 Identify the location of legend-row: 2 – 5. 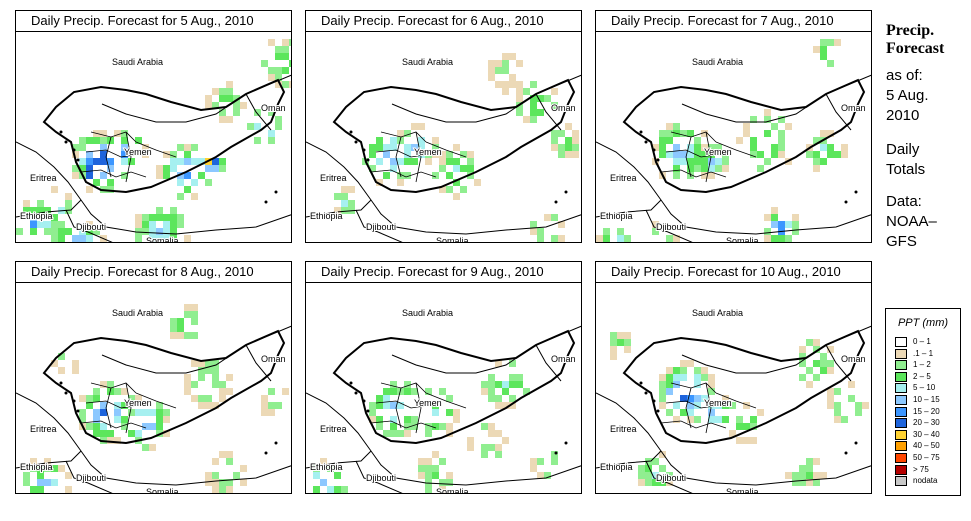
(927, 377).